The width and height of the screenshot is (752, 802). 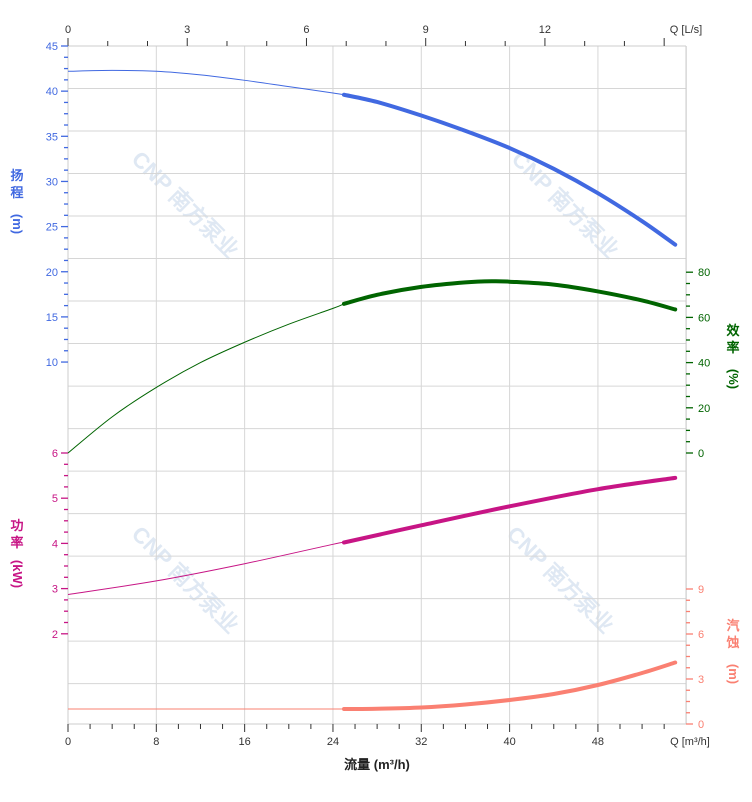 I want to click on x-axis-end-label: Q [m³/h], so click(x=690, y=742).